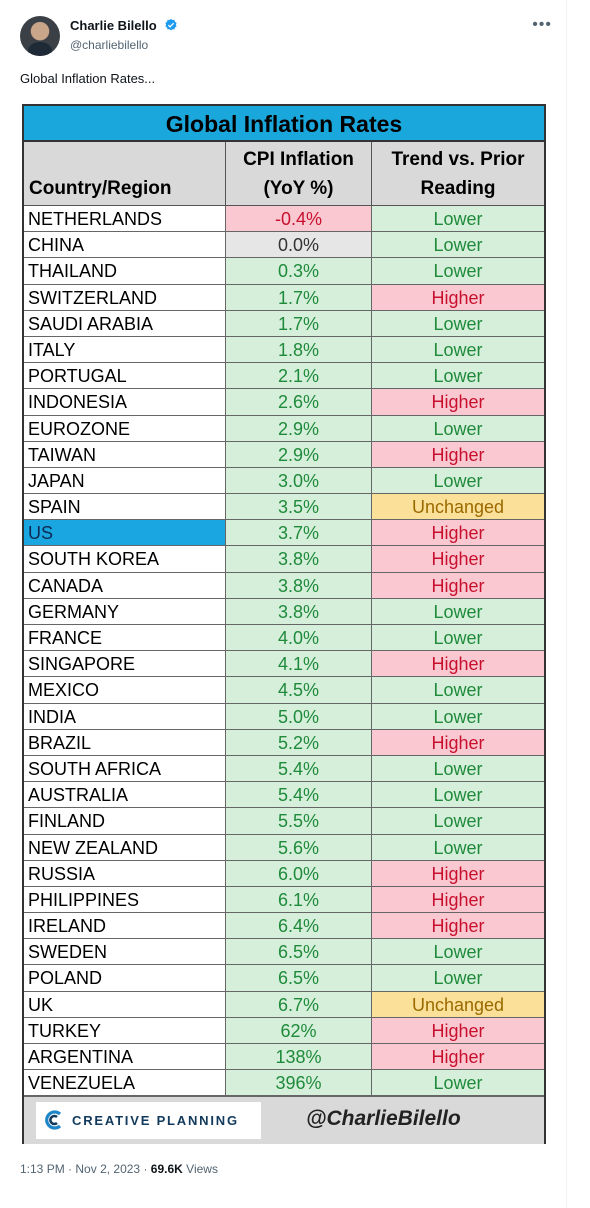 The image size is (590, 1208). I want to click on country-cell: POLAND, so click(125, 978).